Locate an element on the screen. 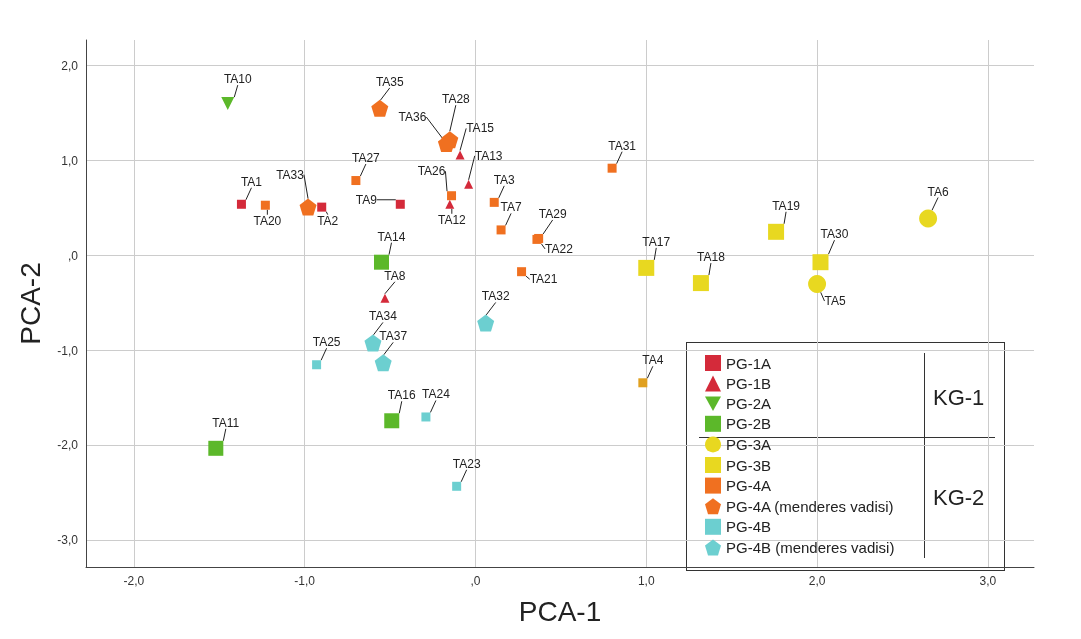 This screenshot has height=639, width=1081. data-label: TA13 is located at coordinates (488, 155).